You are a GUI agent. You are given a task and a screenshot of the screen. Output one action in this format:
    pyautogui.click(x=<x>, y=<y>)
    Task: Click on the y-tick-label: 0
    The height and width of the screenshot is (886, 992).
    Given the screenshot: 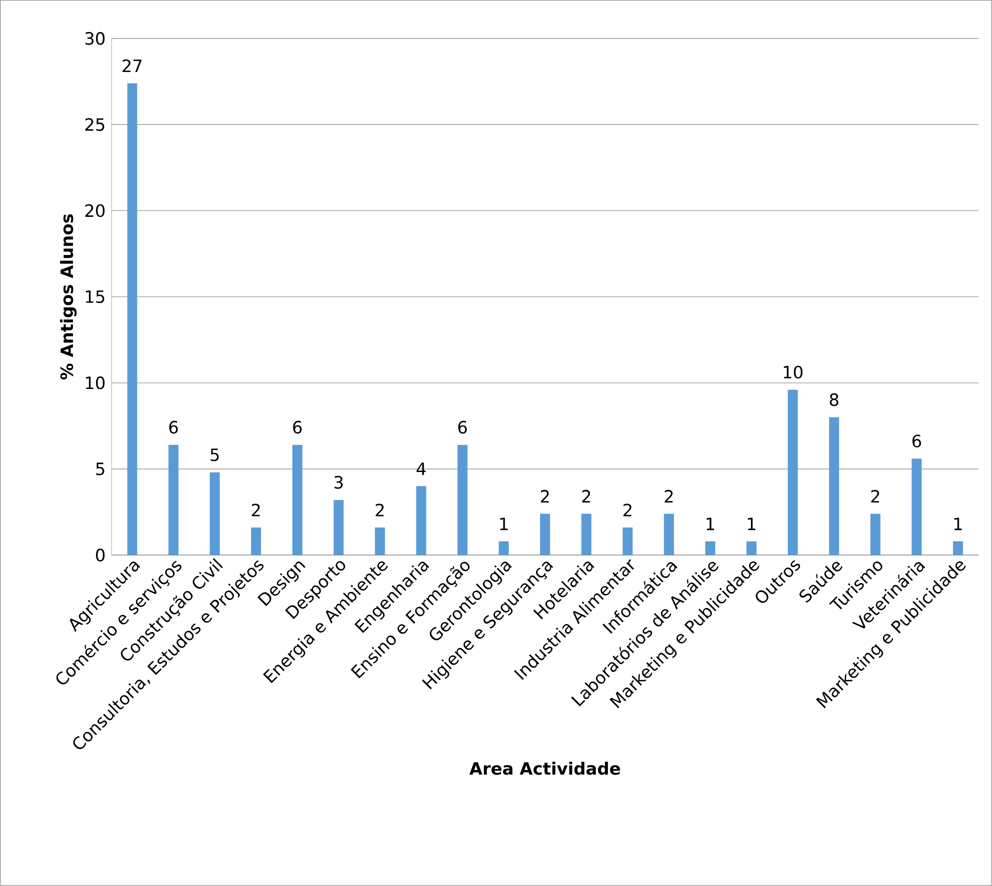 What is the action you would take?
    pyautogui.click(x=100, y=555)
    